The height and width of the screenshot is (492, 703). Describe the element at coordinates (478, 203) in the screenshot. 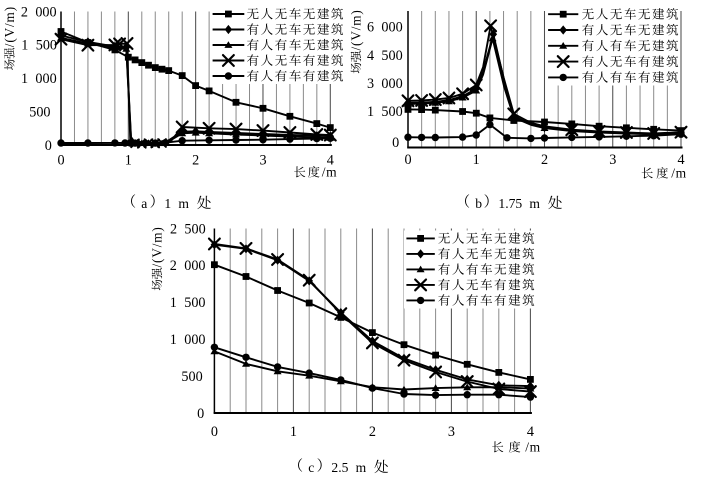

I see `svg-text: b` at that location.